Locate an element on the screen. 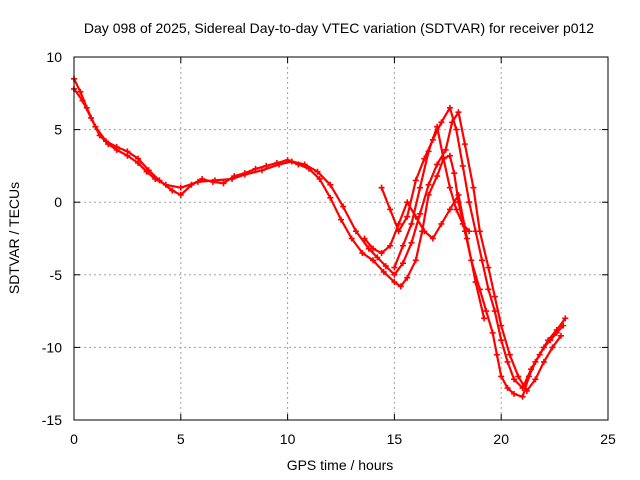 Image resolution: width=640 pixels, height=480 pixels. y-tick-label: 5 is located at coordinates (58, 130).